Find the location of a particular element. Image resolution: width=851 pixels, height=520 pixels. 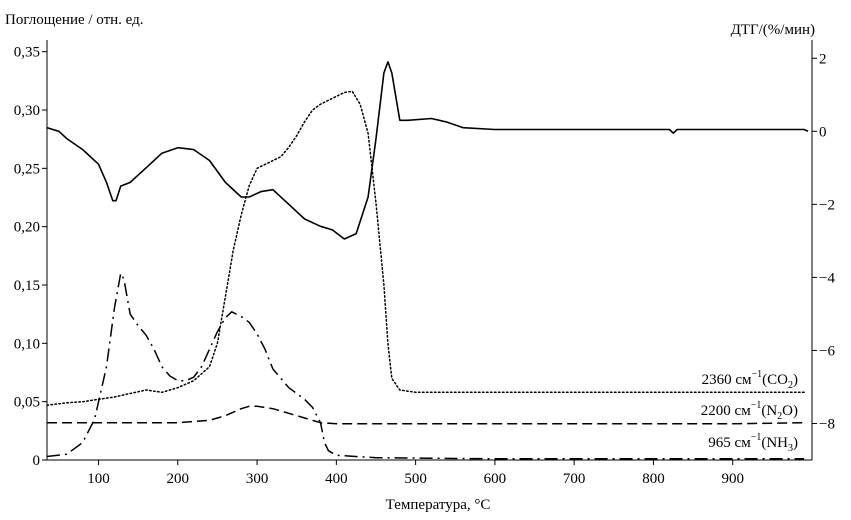

annotation-base: 2360 см is located at coordinates (727, 380).